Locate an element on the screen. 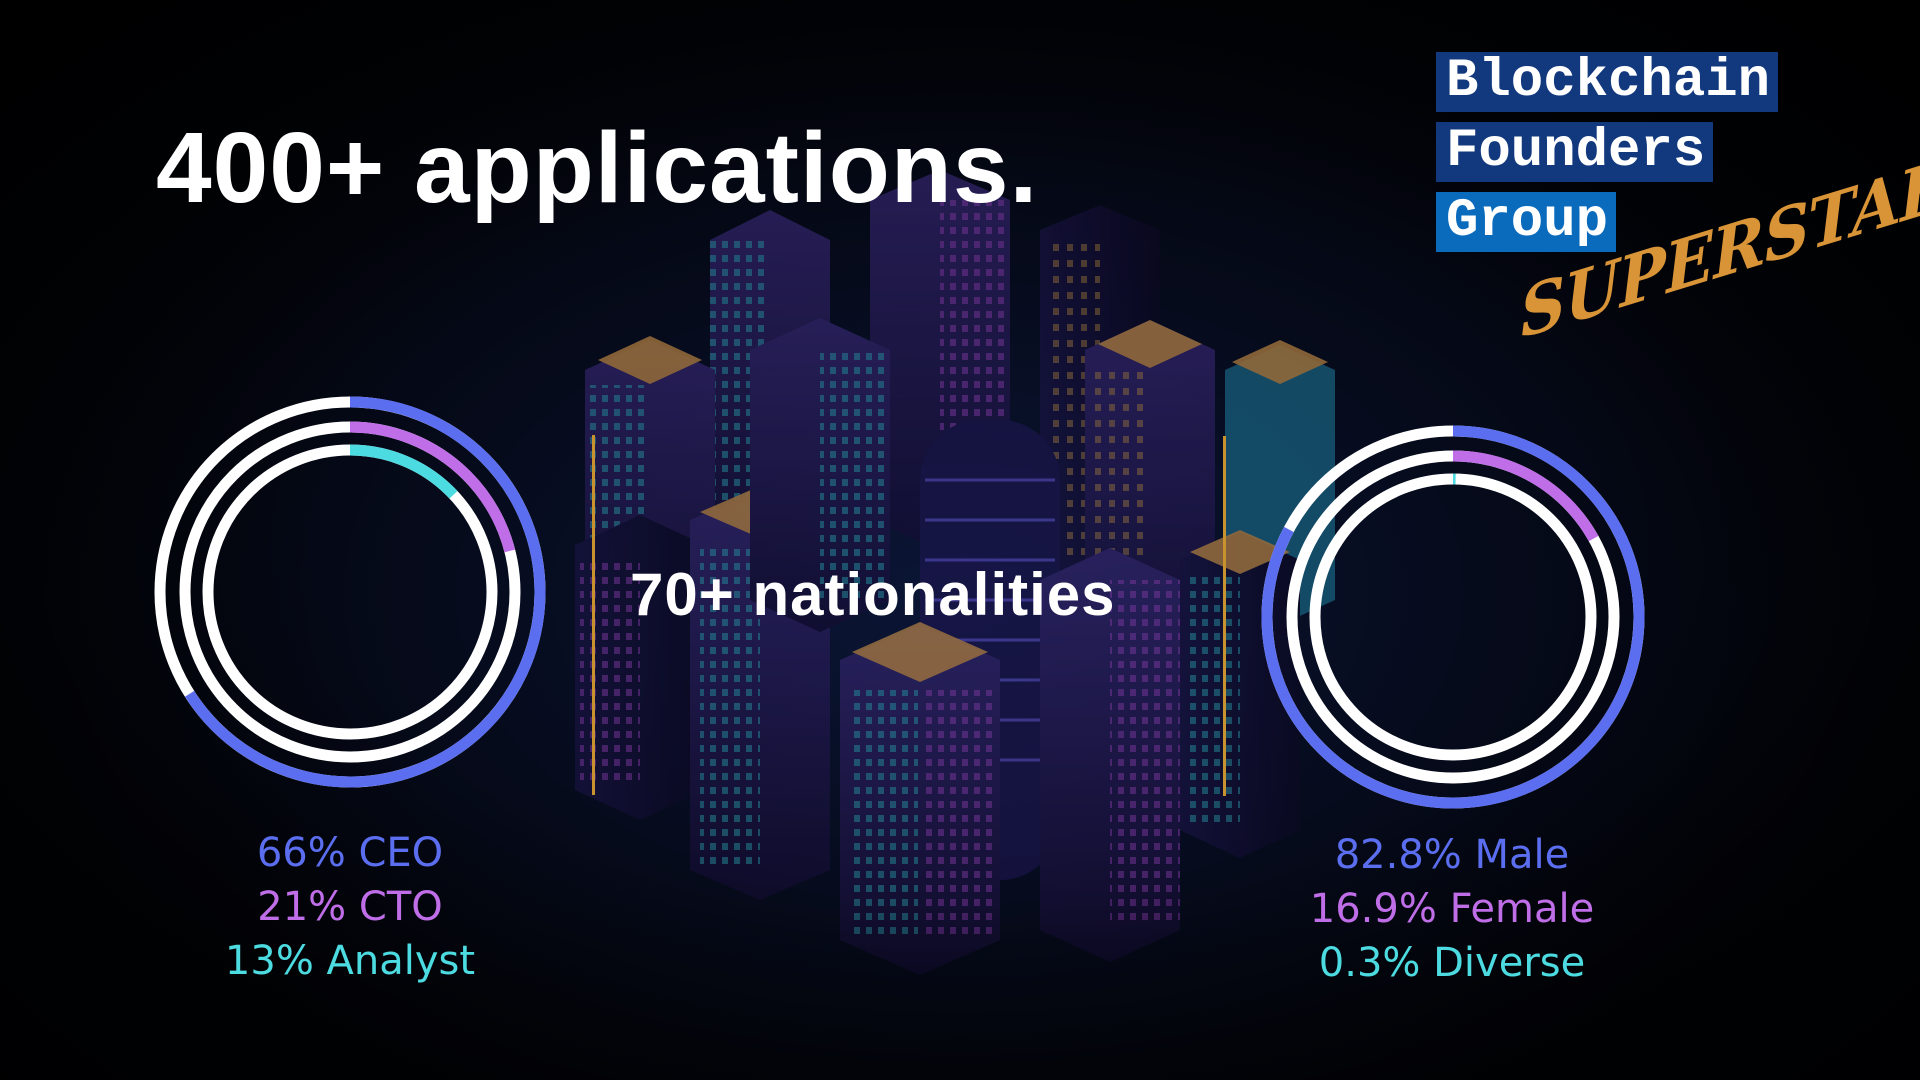  logo-line-founders: Founders is located at coordinates (1575, 152).